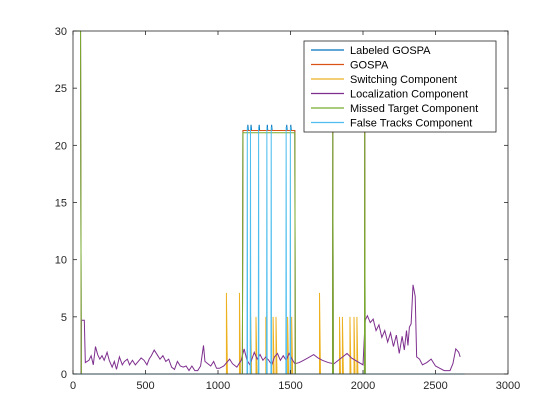  I want to click on legend-label: GOSPA, so click(369, 66).